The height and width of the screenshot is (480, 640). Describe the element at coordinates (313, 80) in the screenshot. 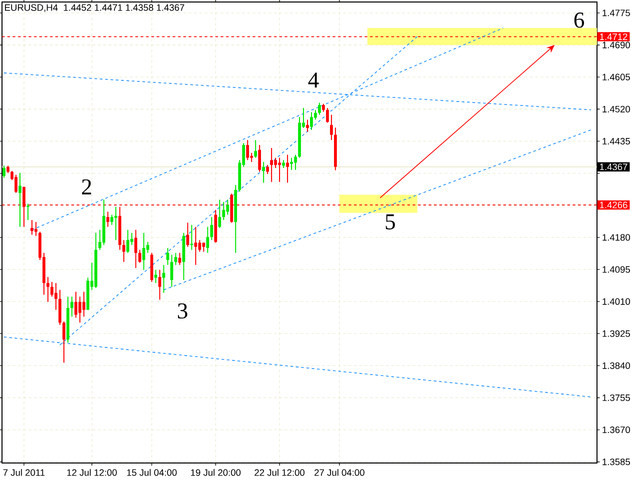

I see `annotation: 4` at that location.